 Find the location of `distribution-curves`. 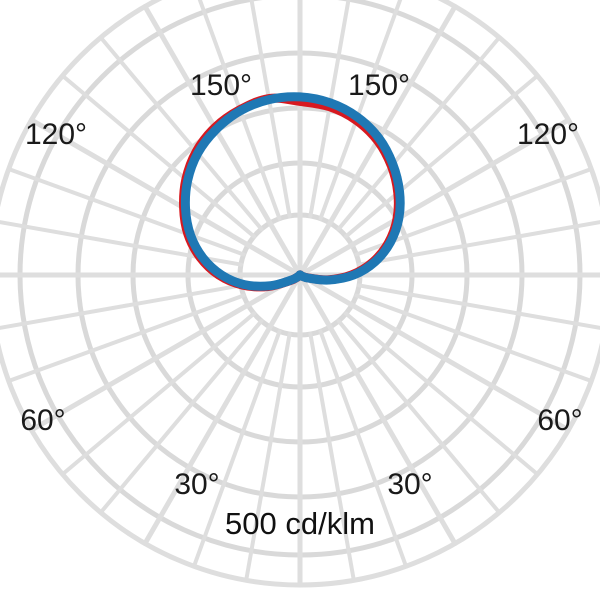

distribution-curves is located at coordinates (292, 192).